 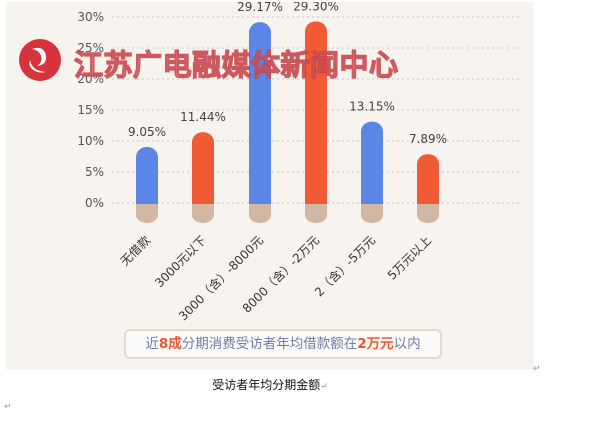 What do you see at coordinates (428, 139) in the screenshot?
I see `data-label: 7.89%` at bounding box center [428, 139].